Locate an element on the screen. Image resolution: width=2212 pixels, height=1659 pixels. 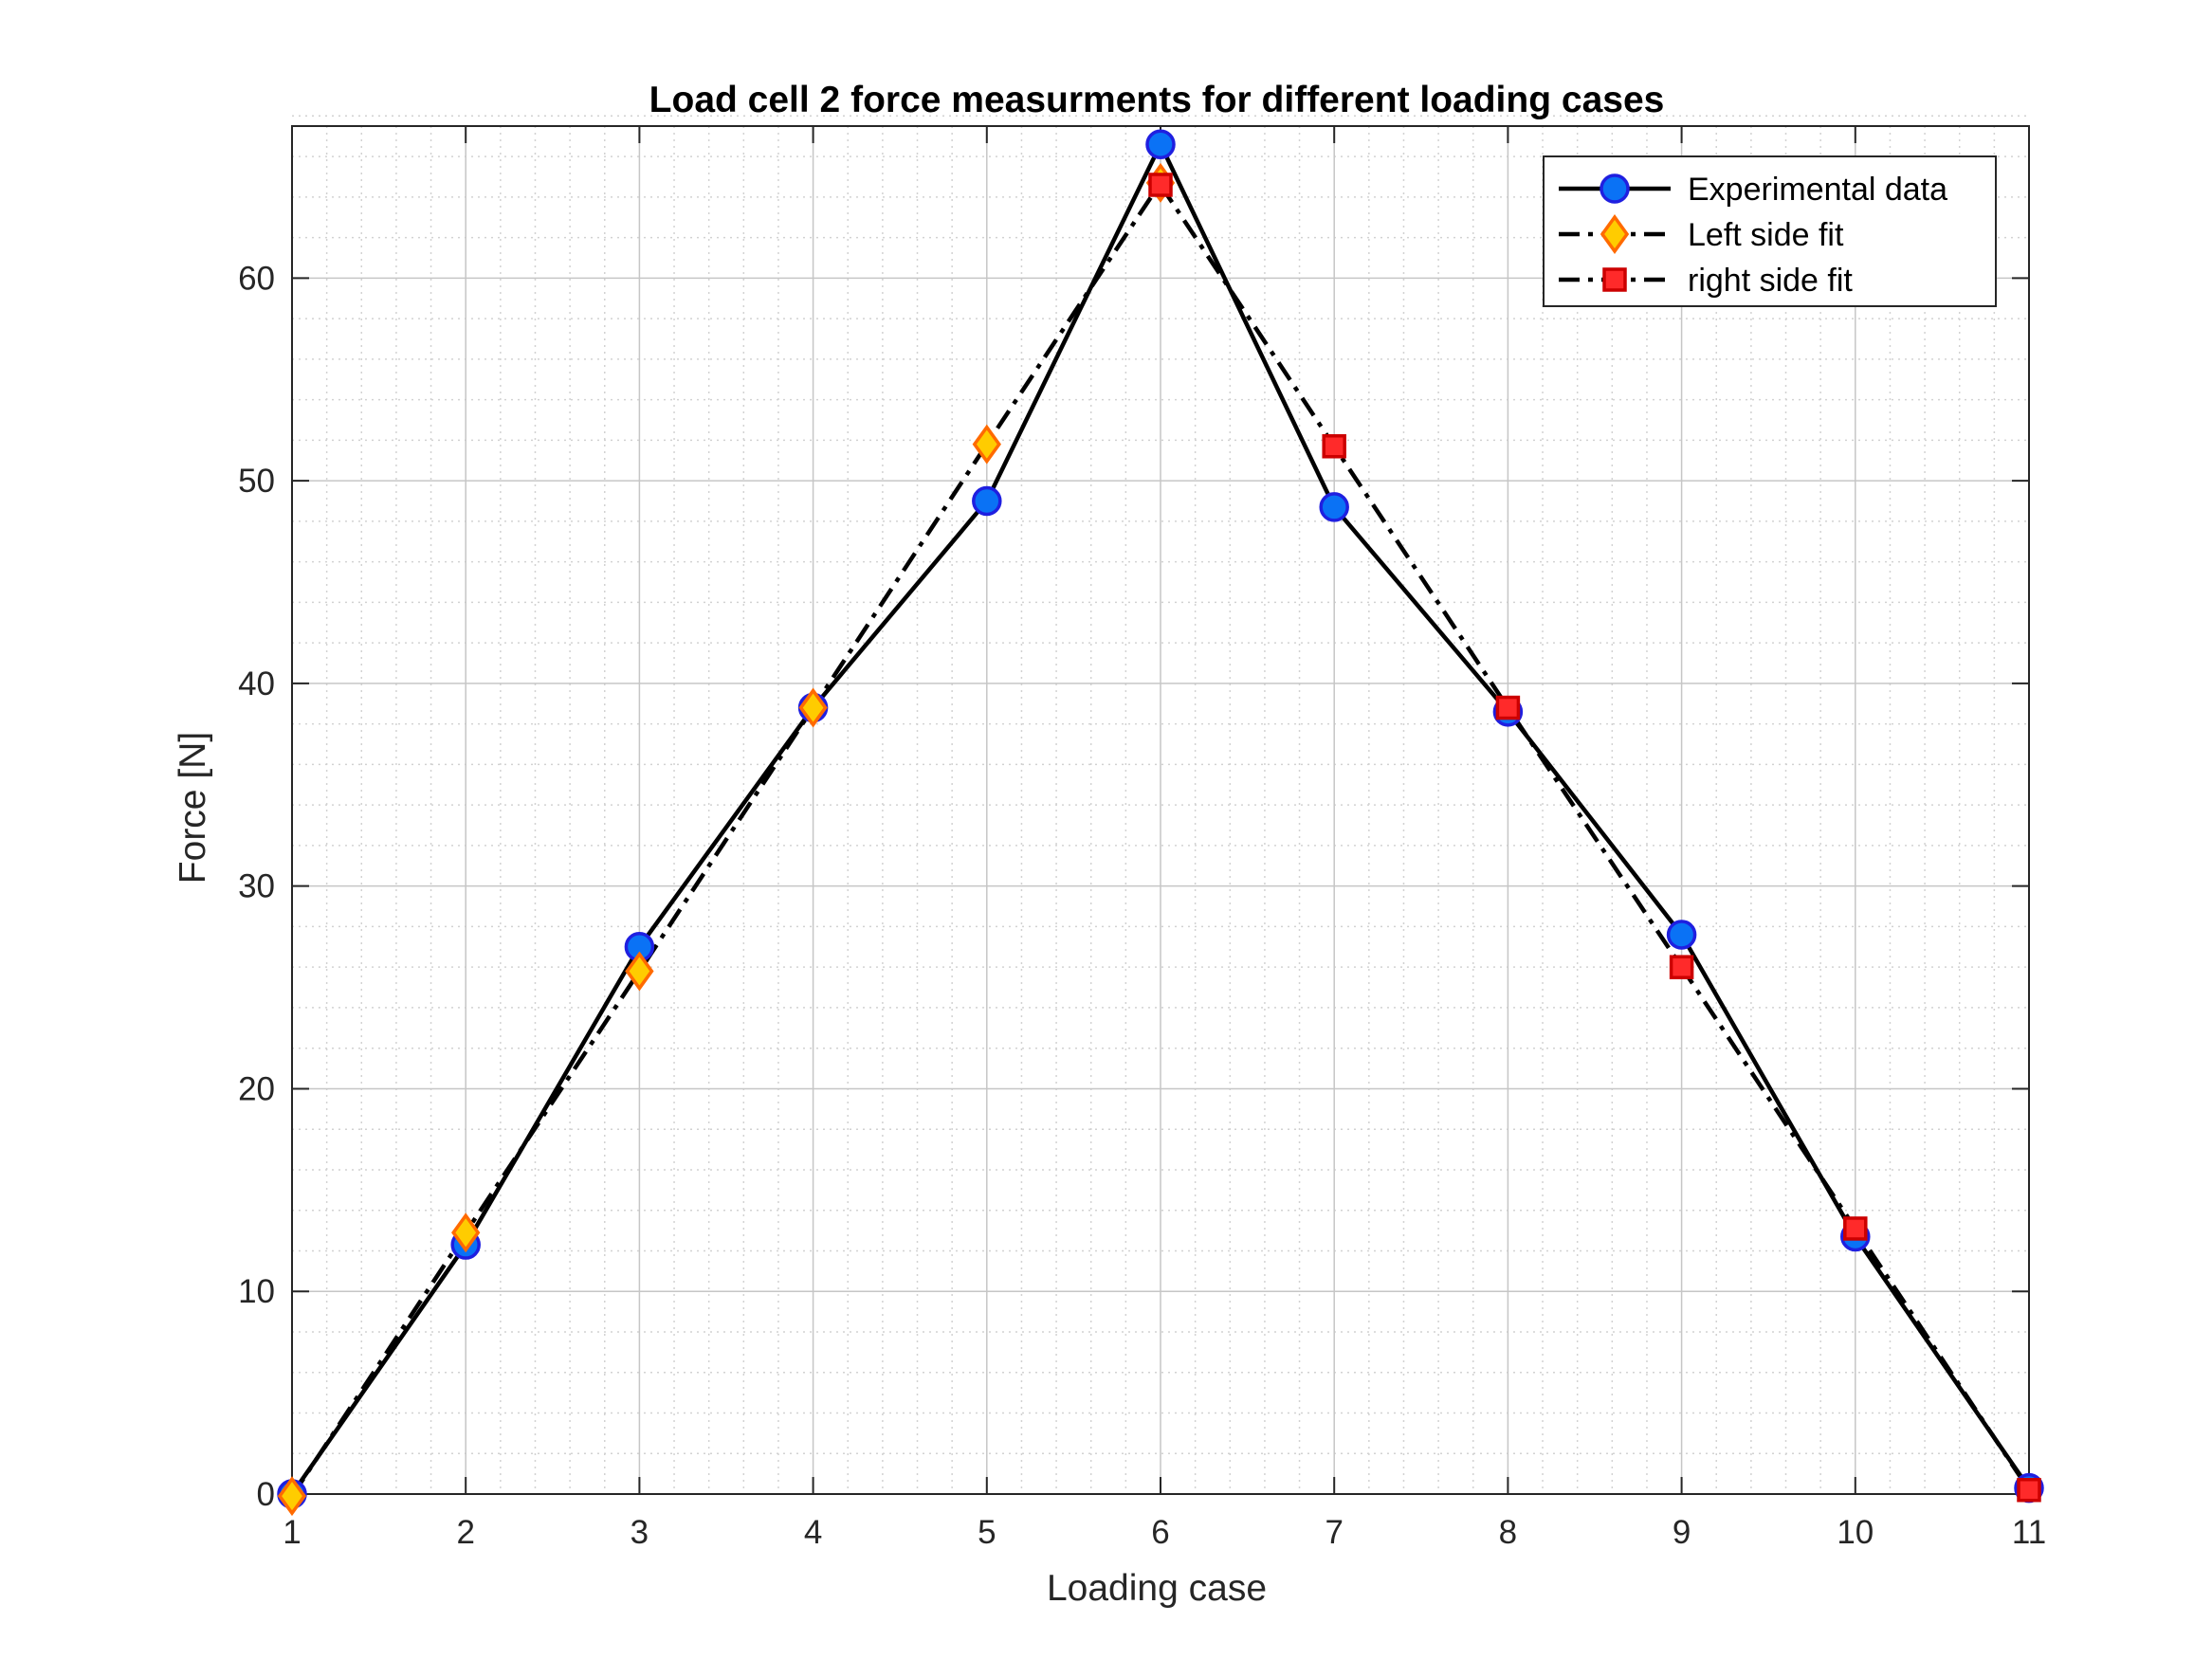
y-tick-label: 10 is located at coordinates (256, 1291).